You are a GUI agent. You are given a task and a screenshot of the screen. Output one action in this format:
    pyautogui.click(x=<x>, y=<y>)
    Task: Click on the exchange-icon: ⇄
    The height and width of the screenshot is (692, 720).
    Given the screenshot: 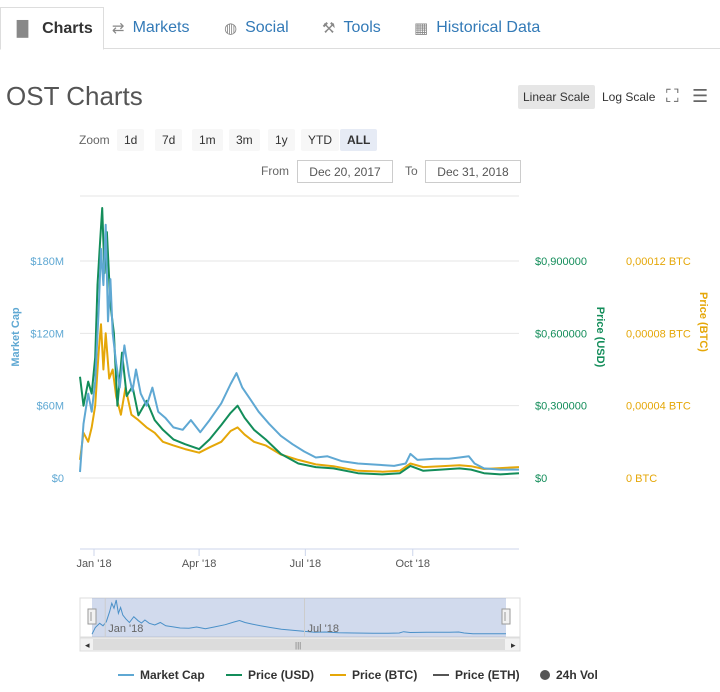 What is the action you would take?
    pyautogui.click(x=118, y=28)
    